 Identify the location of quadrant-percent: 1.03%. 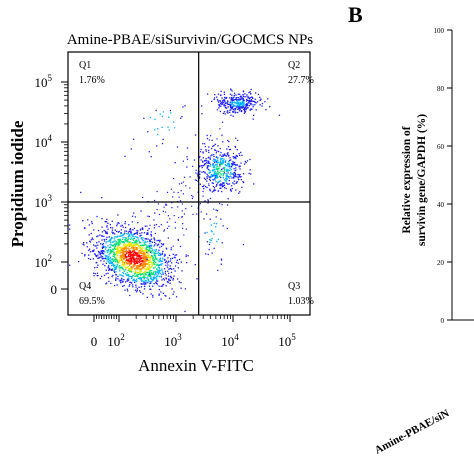
(301, 301).